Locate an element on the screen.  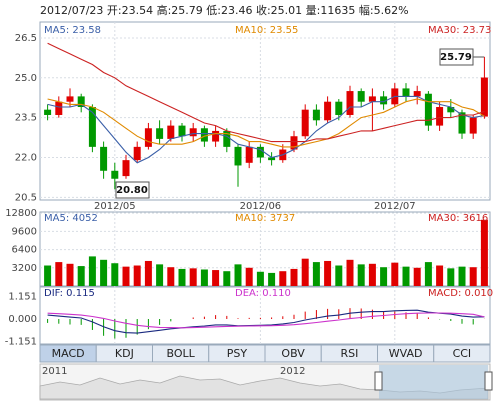
tab-label: CCI is located at coordinates (462, 353).